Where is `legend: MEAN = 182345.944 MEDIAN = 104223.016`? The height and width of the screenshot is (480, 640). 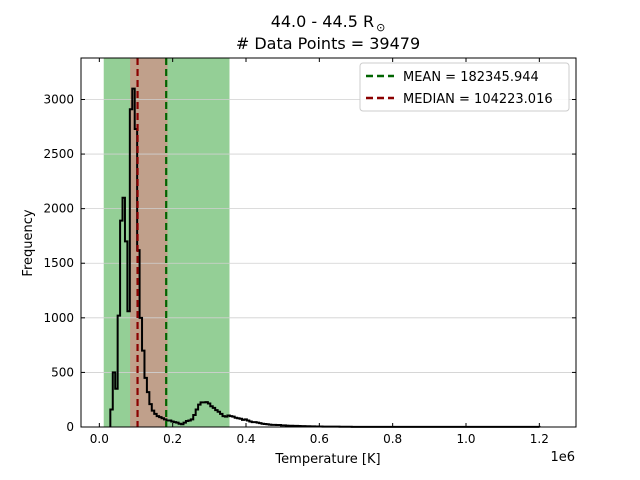
legend: MEAN = 182345.944 MEDIAN = 104223.016 is located at coordinates (464, 87).